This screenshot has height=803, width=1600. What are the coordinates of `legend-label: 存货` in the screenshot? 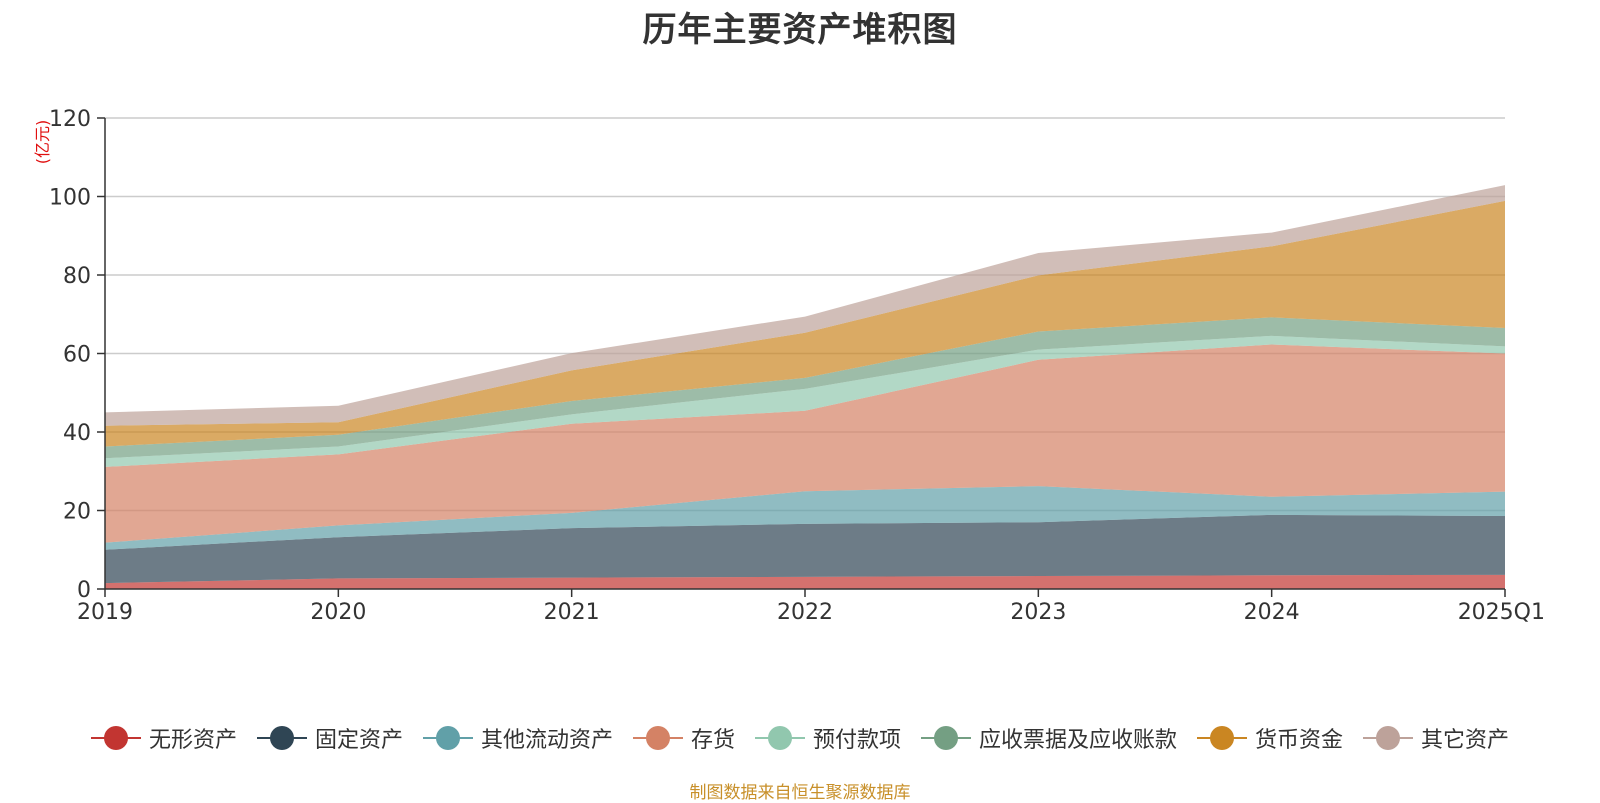 It's located at (712, 740).